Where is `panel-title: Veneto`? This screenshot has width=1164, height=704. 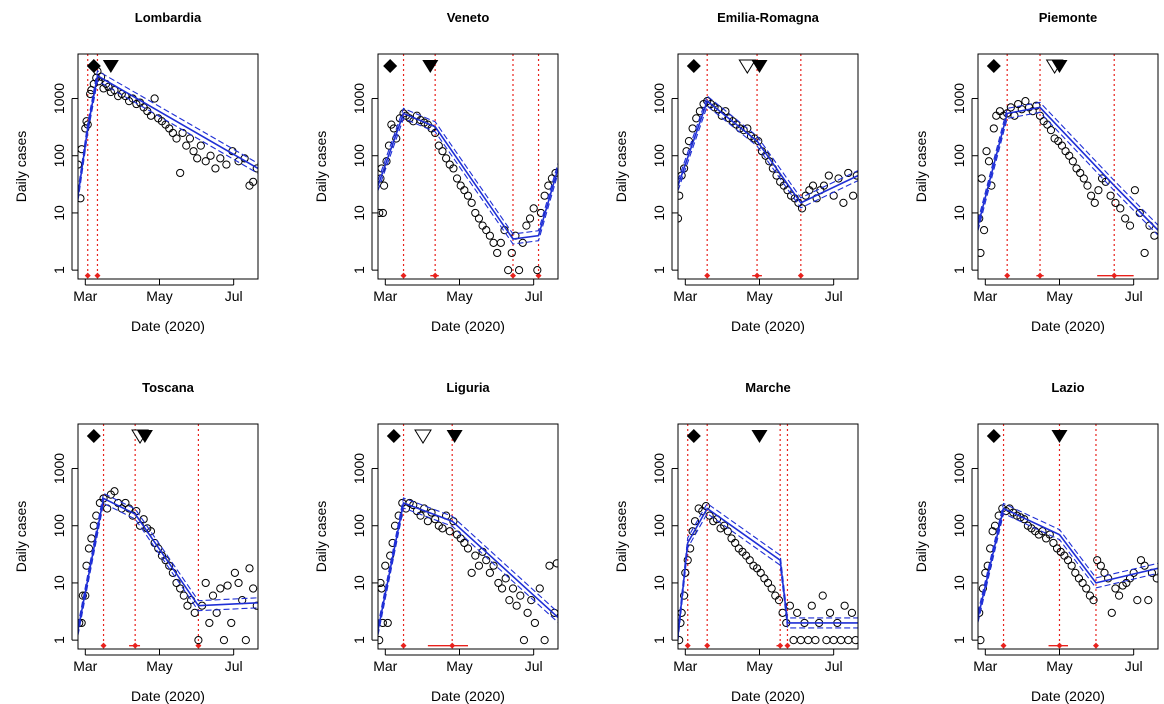 panel-title: Veneto is located at coordinates (468, 17).